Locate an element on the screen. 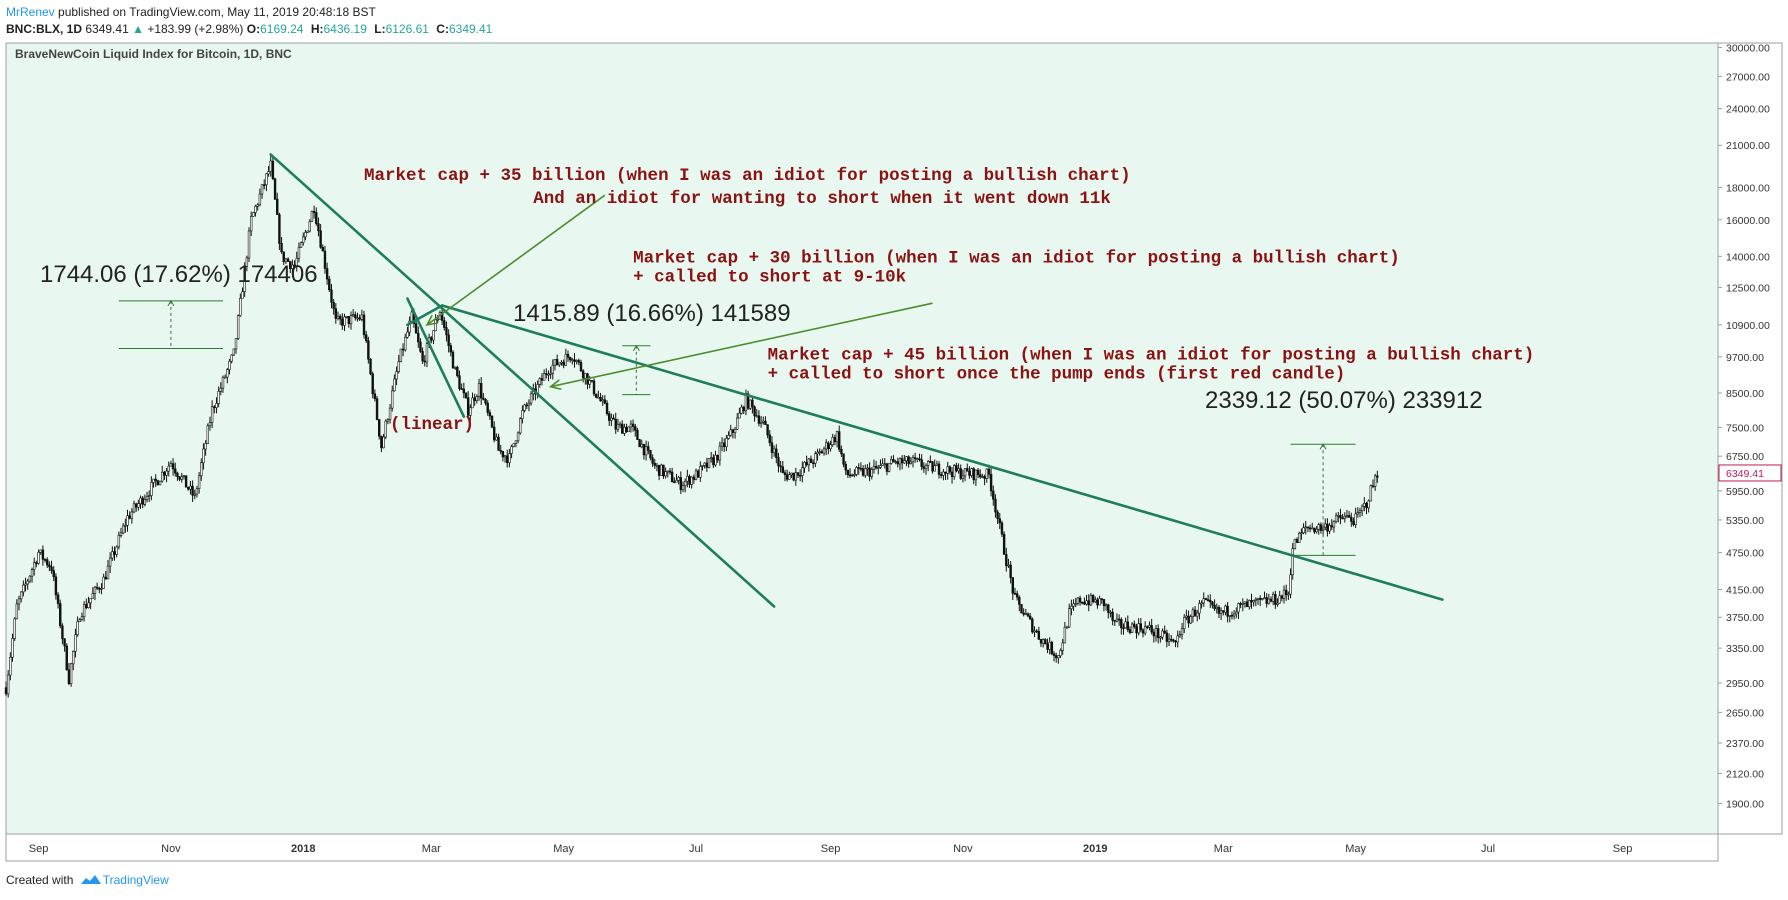 This screenshot has height=900, width=1788. x-tick-label: 2019 is located at coordinates (1095, 849).